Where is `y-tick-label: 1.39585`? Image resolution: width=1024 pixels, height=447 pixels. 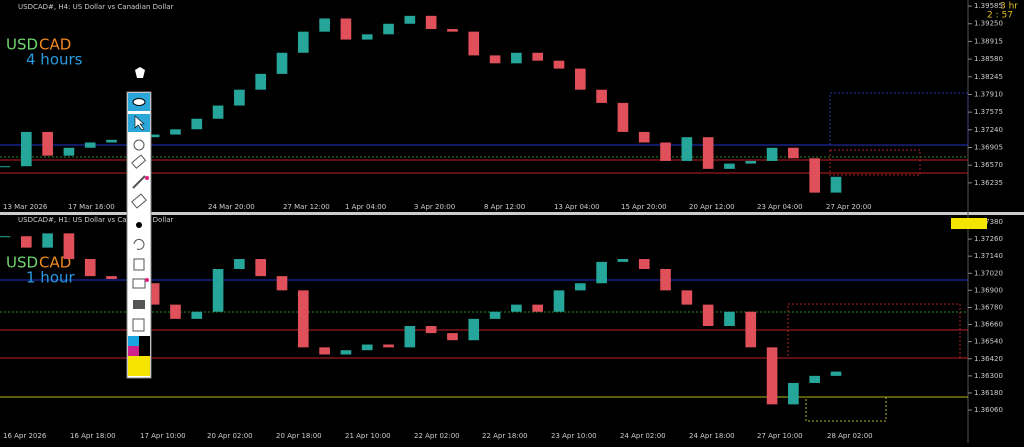 y-tick-label: 1.39585 is located at coordinates (988, 6).